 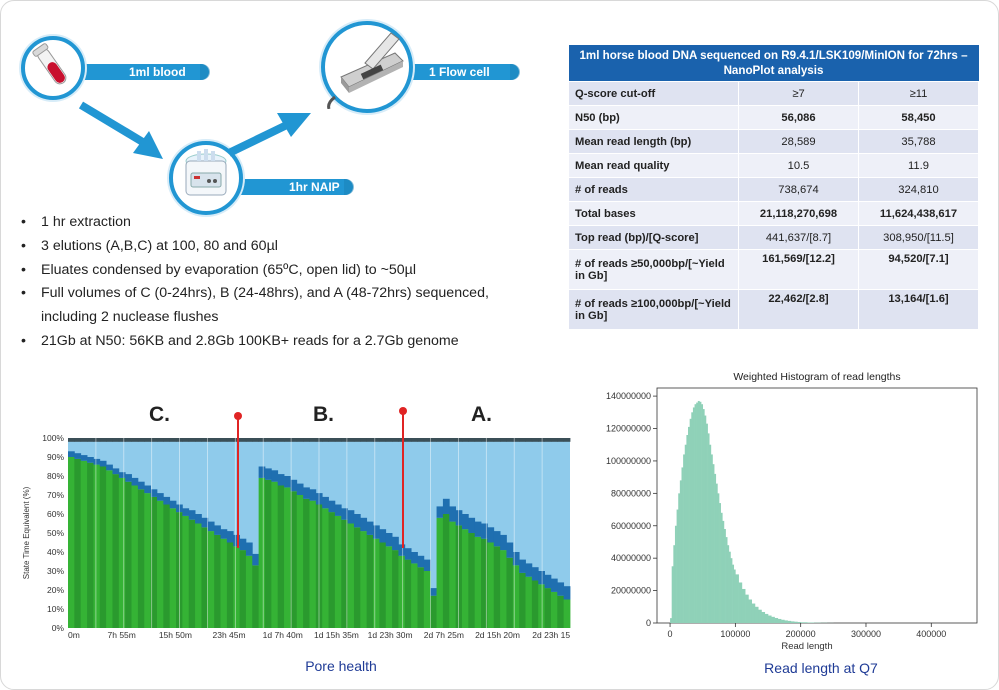 What do you see at coordinates (773, 93) in the screenshot?
I see `table-row: Q-score cut-off ≥7 ≥11` at bounding box center [773, 93].